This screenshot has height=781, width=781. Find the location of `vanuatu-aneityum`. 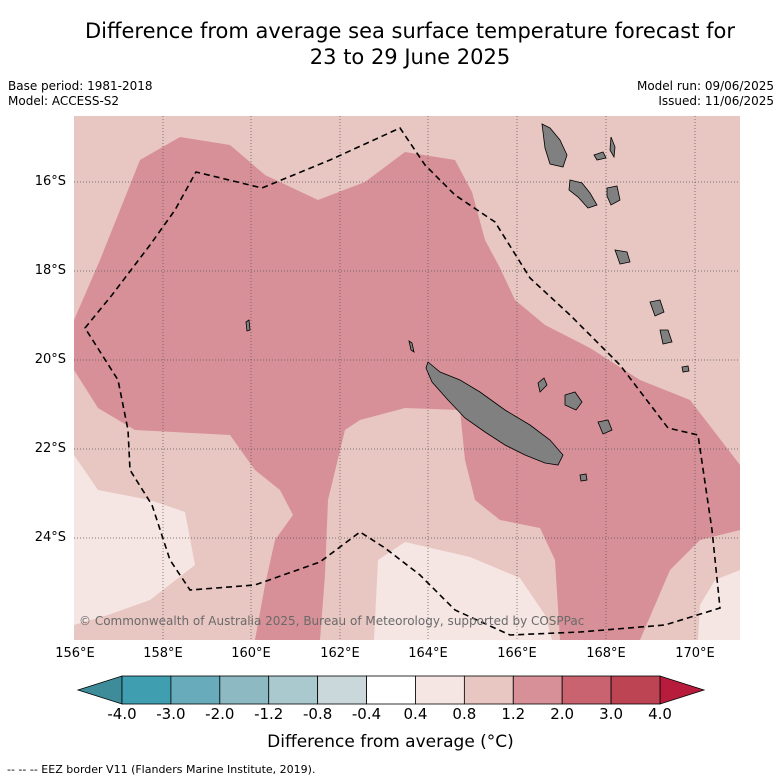

vanuatu-aneityum is located at coordinates (685, 369).